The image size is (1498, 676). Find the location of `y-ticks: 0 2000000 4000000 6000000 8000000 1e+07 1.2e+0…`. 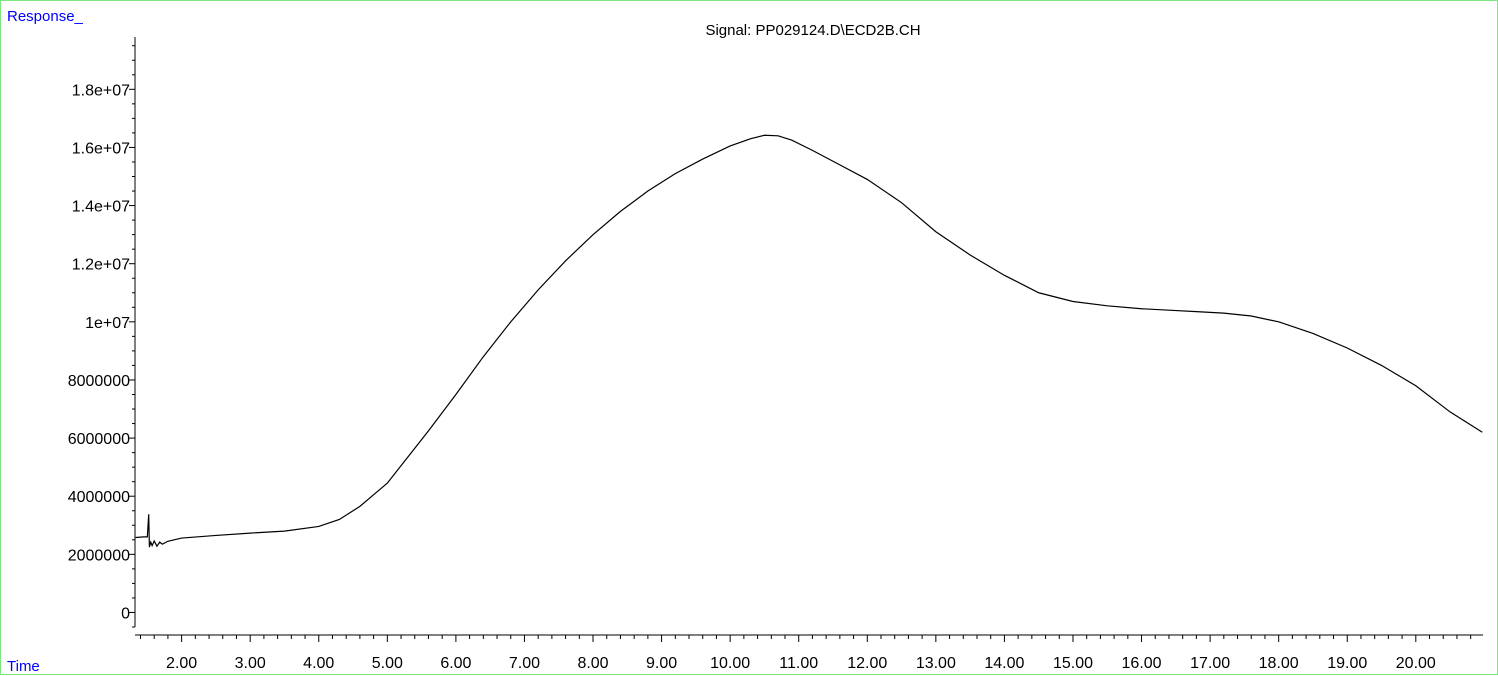

y-ticks: 0 2000000 4000000 6000000 8000000 1e+07 1.2e+0… is located at coordinates (101, 336).